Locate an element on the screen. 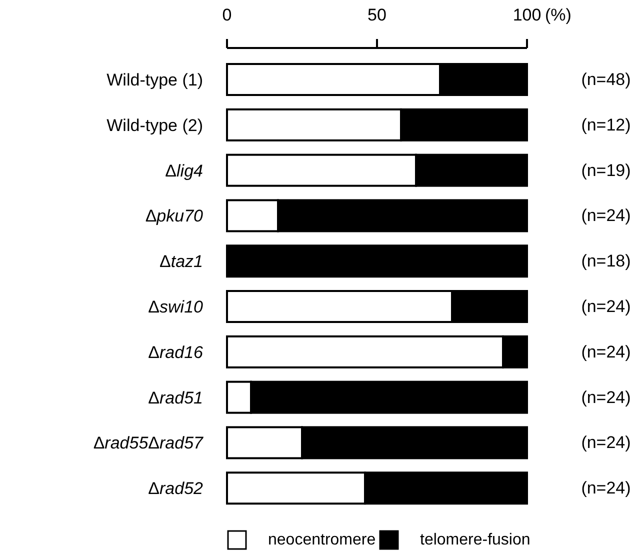 Image resolution: width=642 pixels, height=558 pixels. y-tick-label: Δrad55Δrad57 is located at coordinates (148, 442).